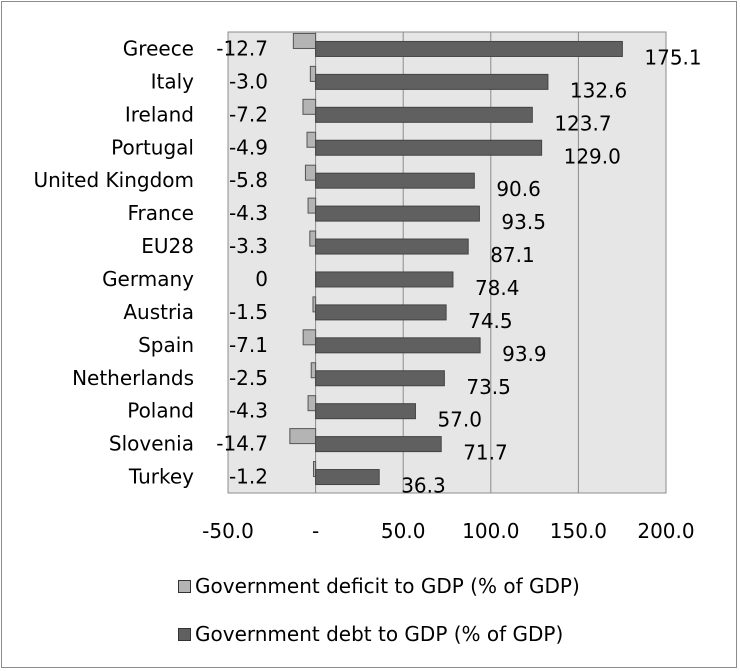 The image size is (740, 671). What do you see at coordinates (184, 634) in the screenshot?
I see `legend-swatch-debt` at bounding box center [184, 634].